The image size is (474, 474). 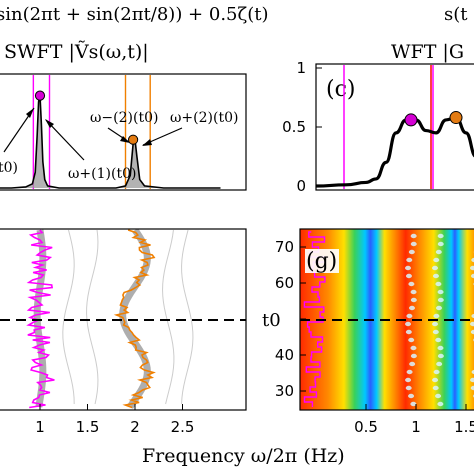 What do you see at coordinates (135, 427) in the screenshot?
I see `panel-f-xtick-label-3: 2` at bounding box center [135, 427].